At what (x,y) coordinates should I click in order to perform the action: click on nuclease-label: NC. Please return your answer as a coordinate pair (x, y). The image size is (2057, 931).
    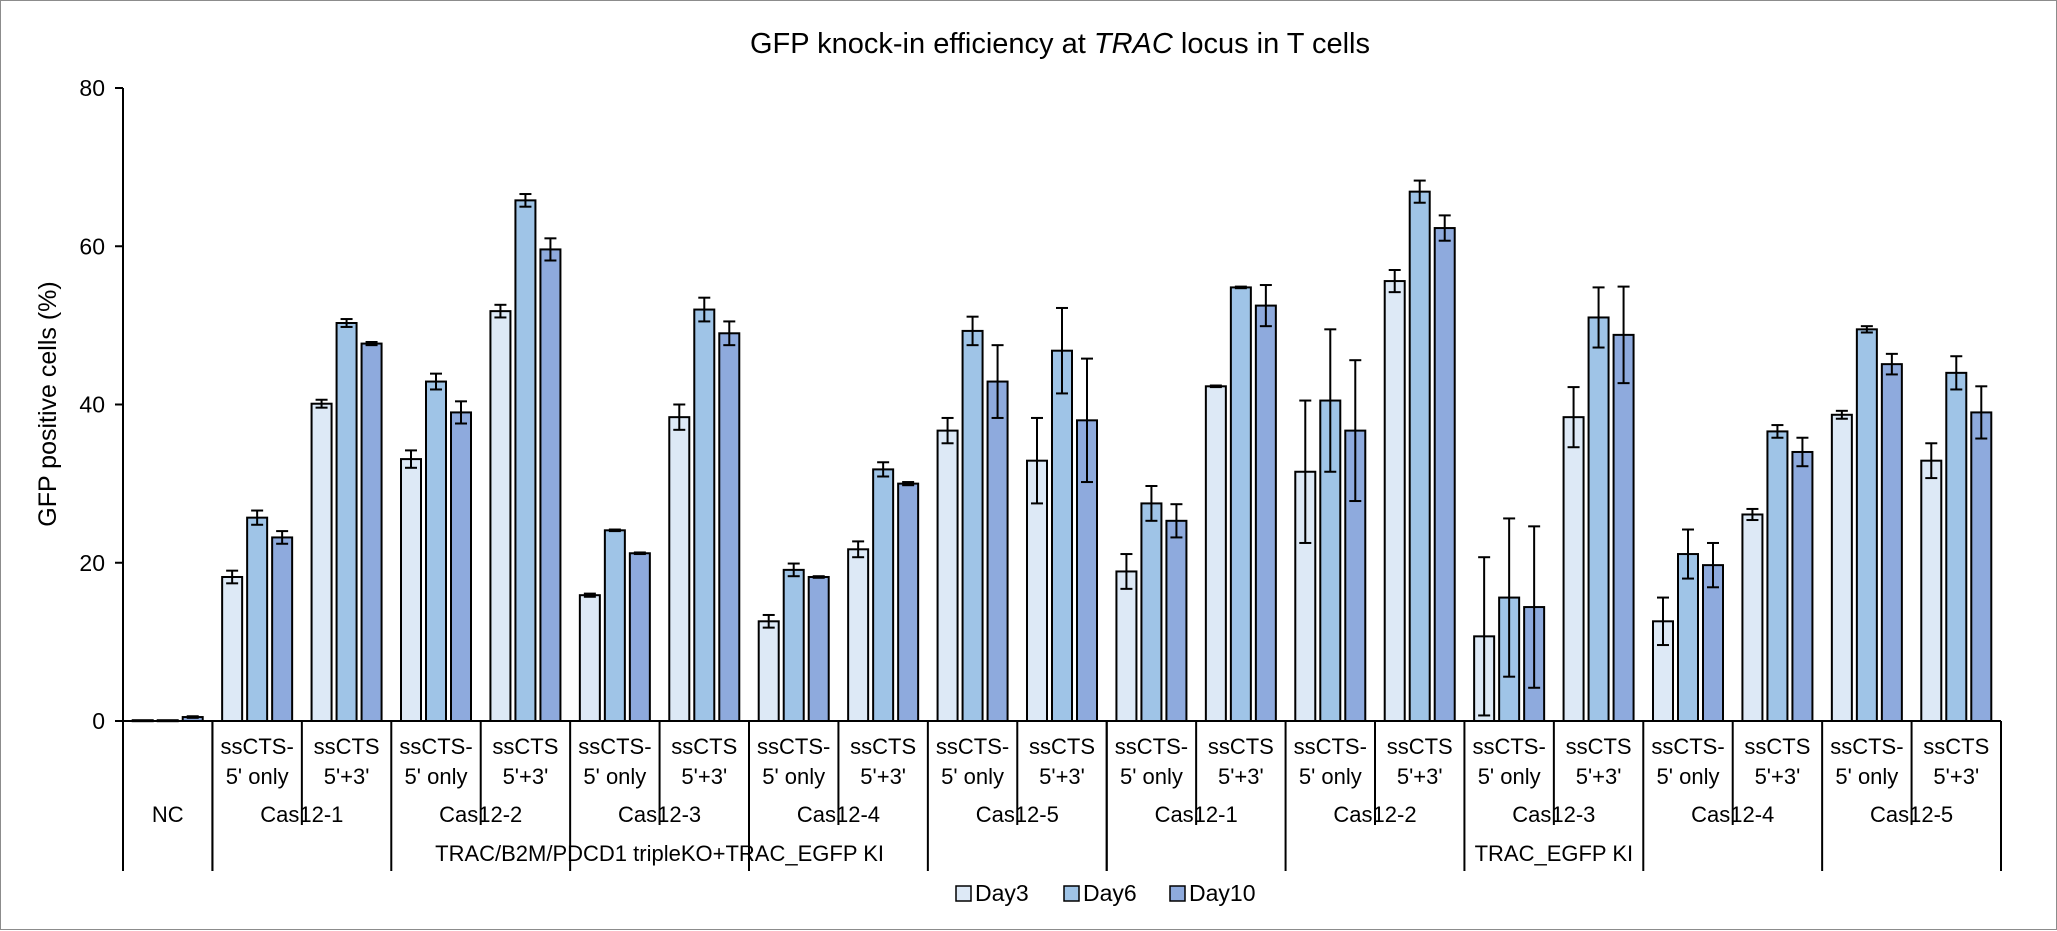
    Looking at the image, I should click on (168, 814).